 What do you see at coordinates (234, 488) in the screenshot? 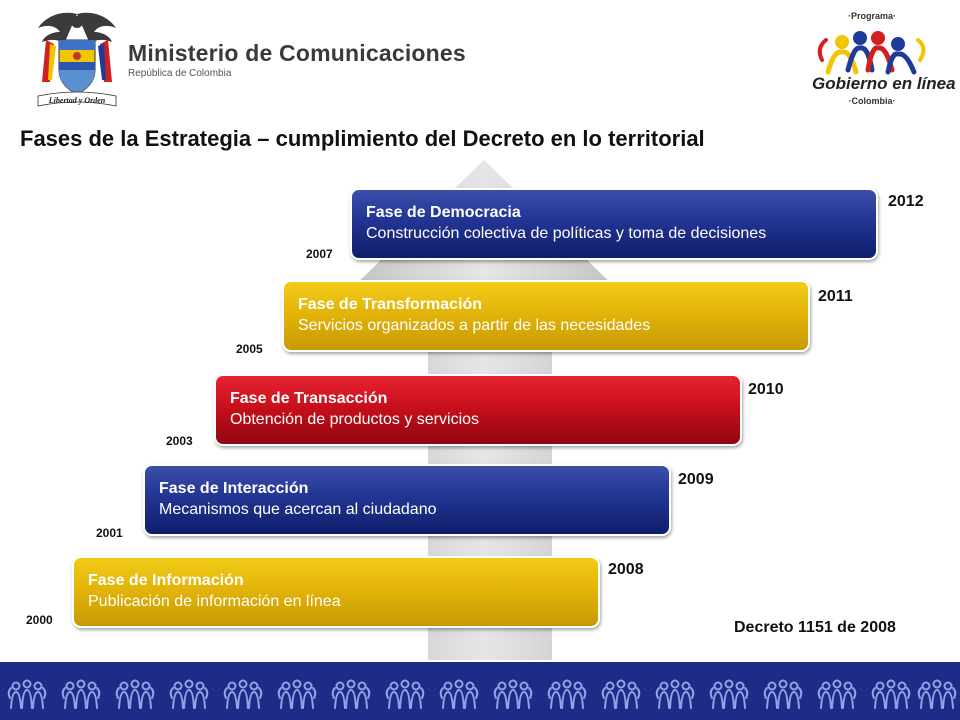
I see `phase-name: Fase de Interacción` at bounding box center [234, 488].